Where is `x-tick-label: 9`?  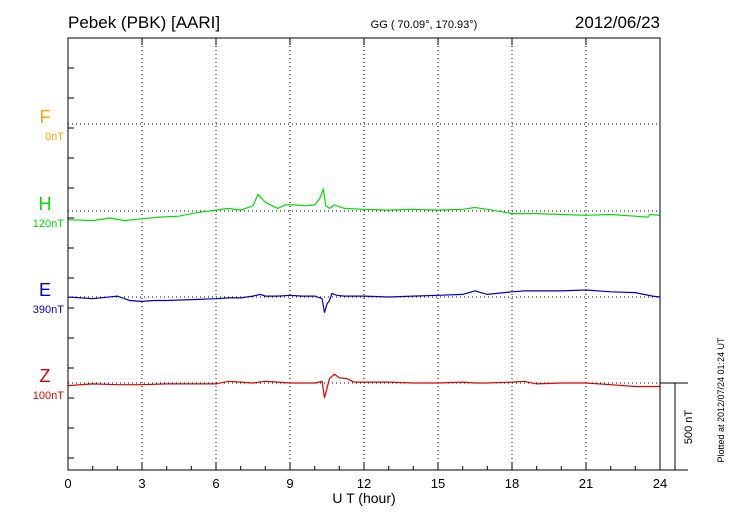 x-tick-label: 9 is located at coordinates (289, 483).